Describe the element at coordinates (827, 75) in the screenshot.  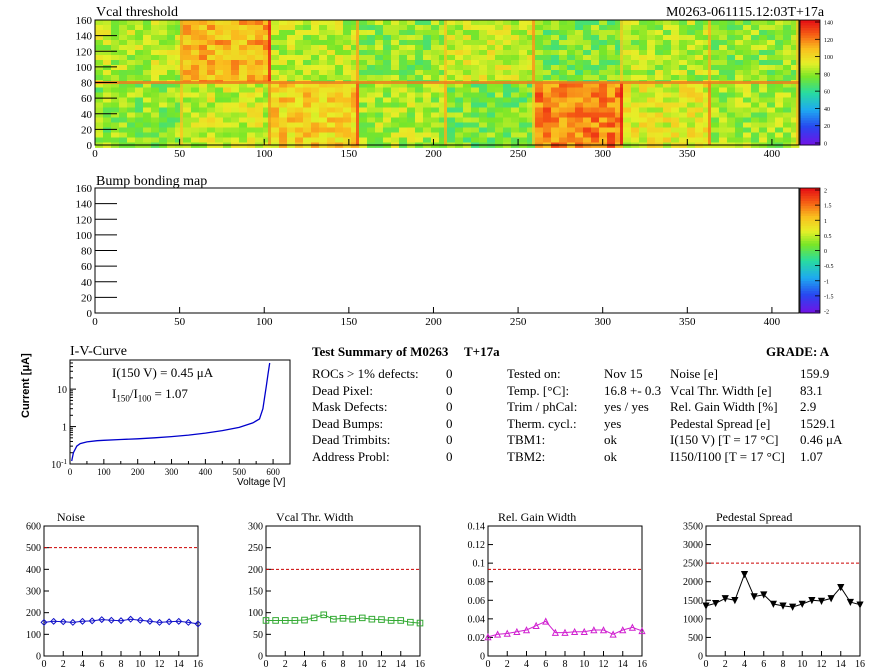
I see `vcal-cbar-tick-label: 80` at that location.